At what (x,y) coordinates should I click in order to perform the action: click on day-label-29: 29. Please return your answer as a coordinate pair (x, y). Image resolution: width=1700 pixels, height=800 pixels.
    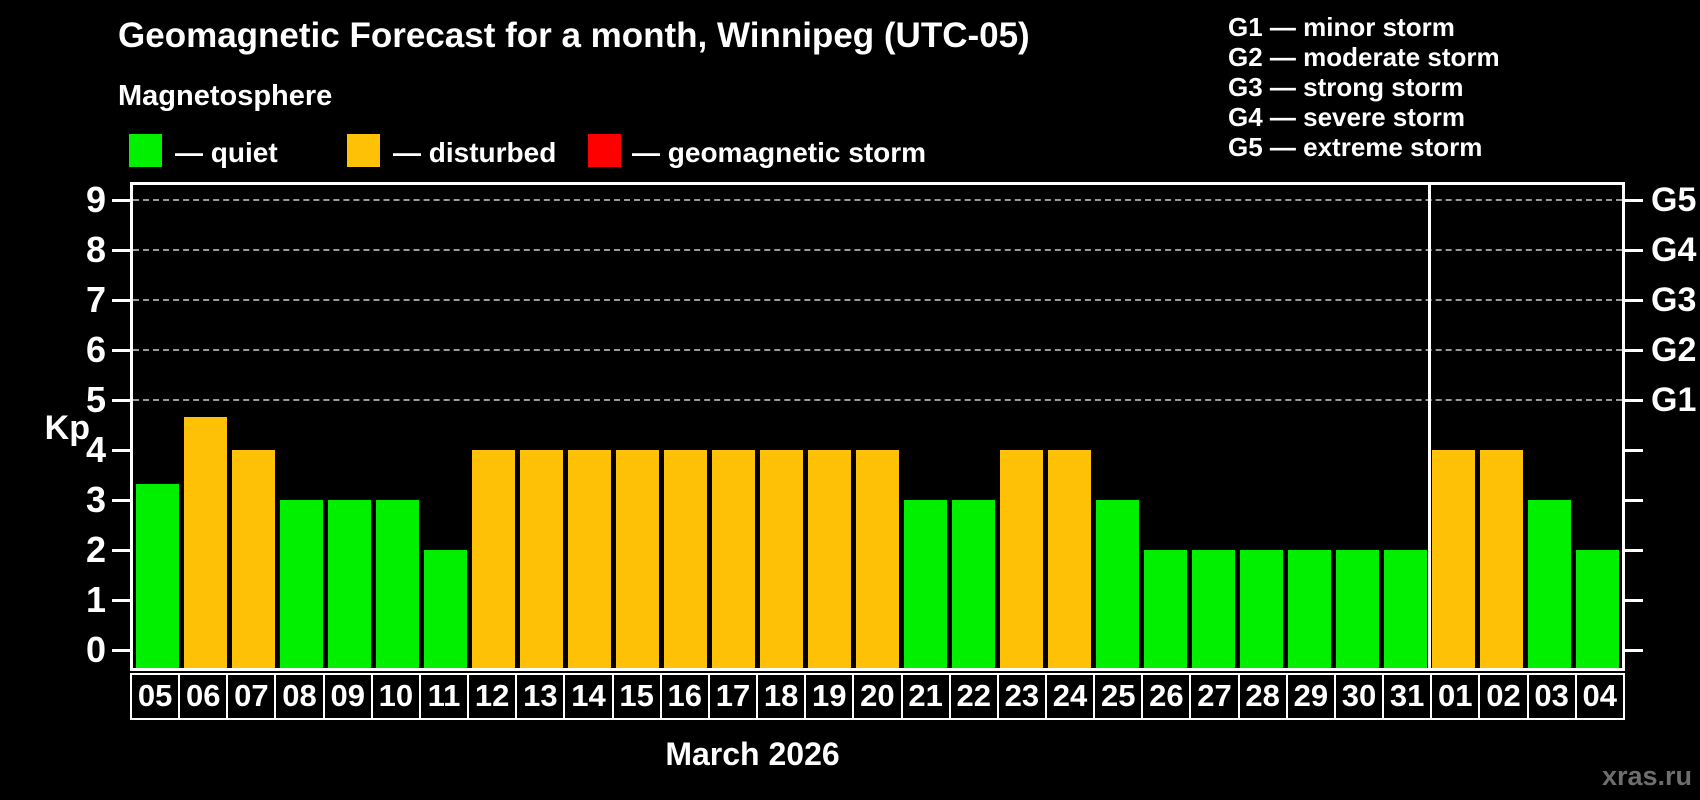
    Looking at the image, I should click on (1310, 696).